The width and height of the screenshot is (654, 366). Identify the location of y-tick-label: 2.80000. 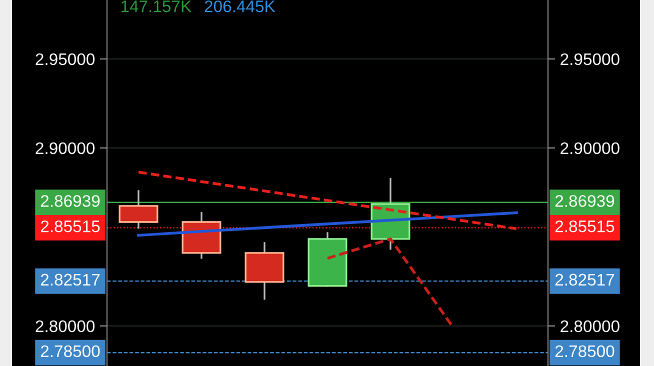
(65, 326).